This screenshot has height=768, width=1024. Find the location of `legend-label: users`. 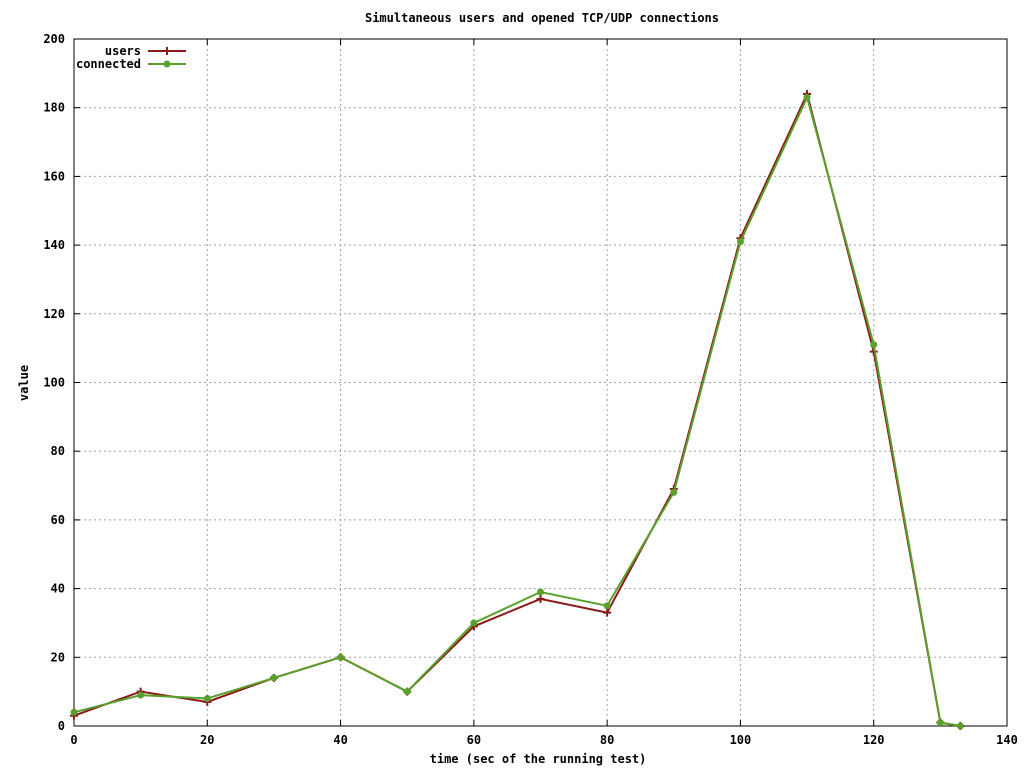

legend-label: users is located at coordinates (123, 51).